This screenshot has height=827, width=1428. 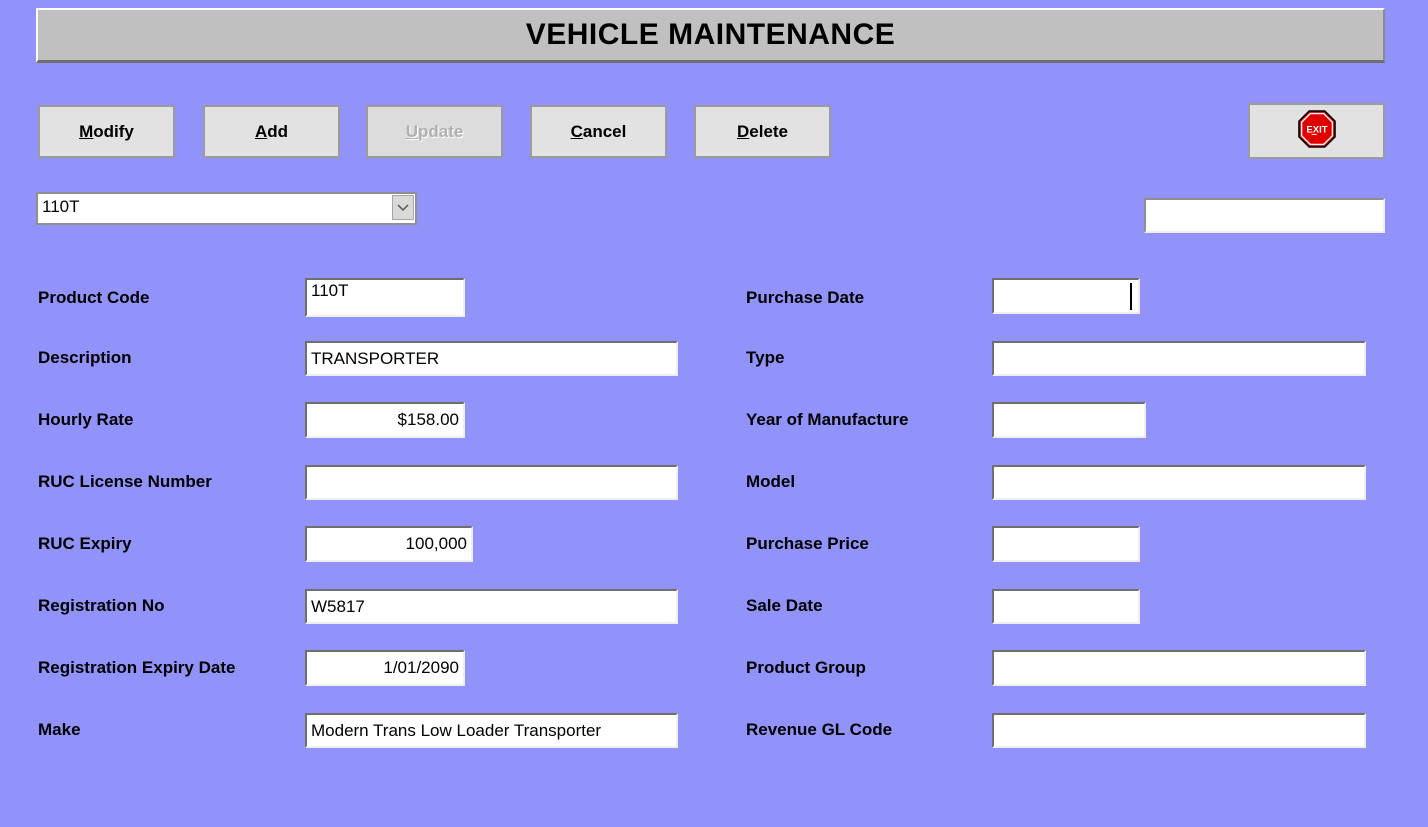 What do you see at coordinates (819, 729) in the screenshot?
I see `revenue-gl-code-label: Revenue GL Code` at bounding box center [819, 729].